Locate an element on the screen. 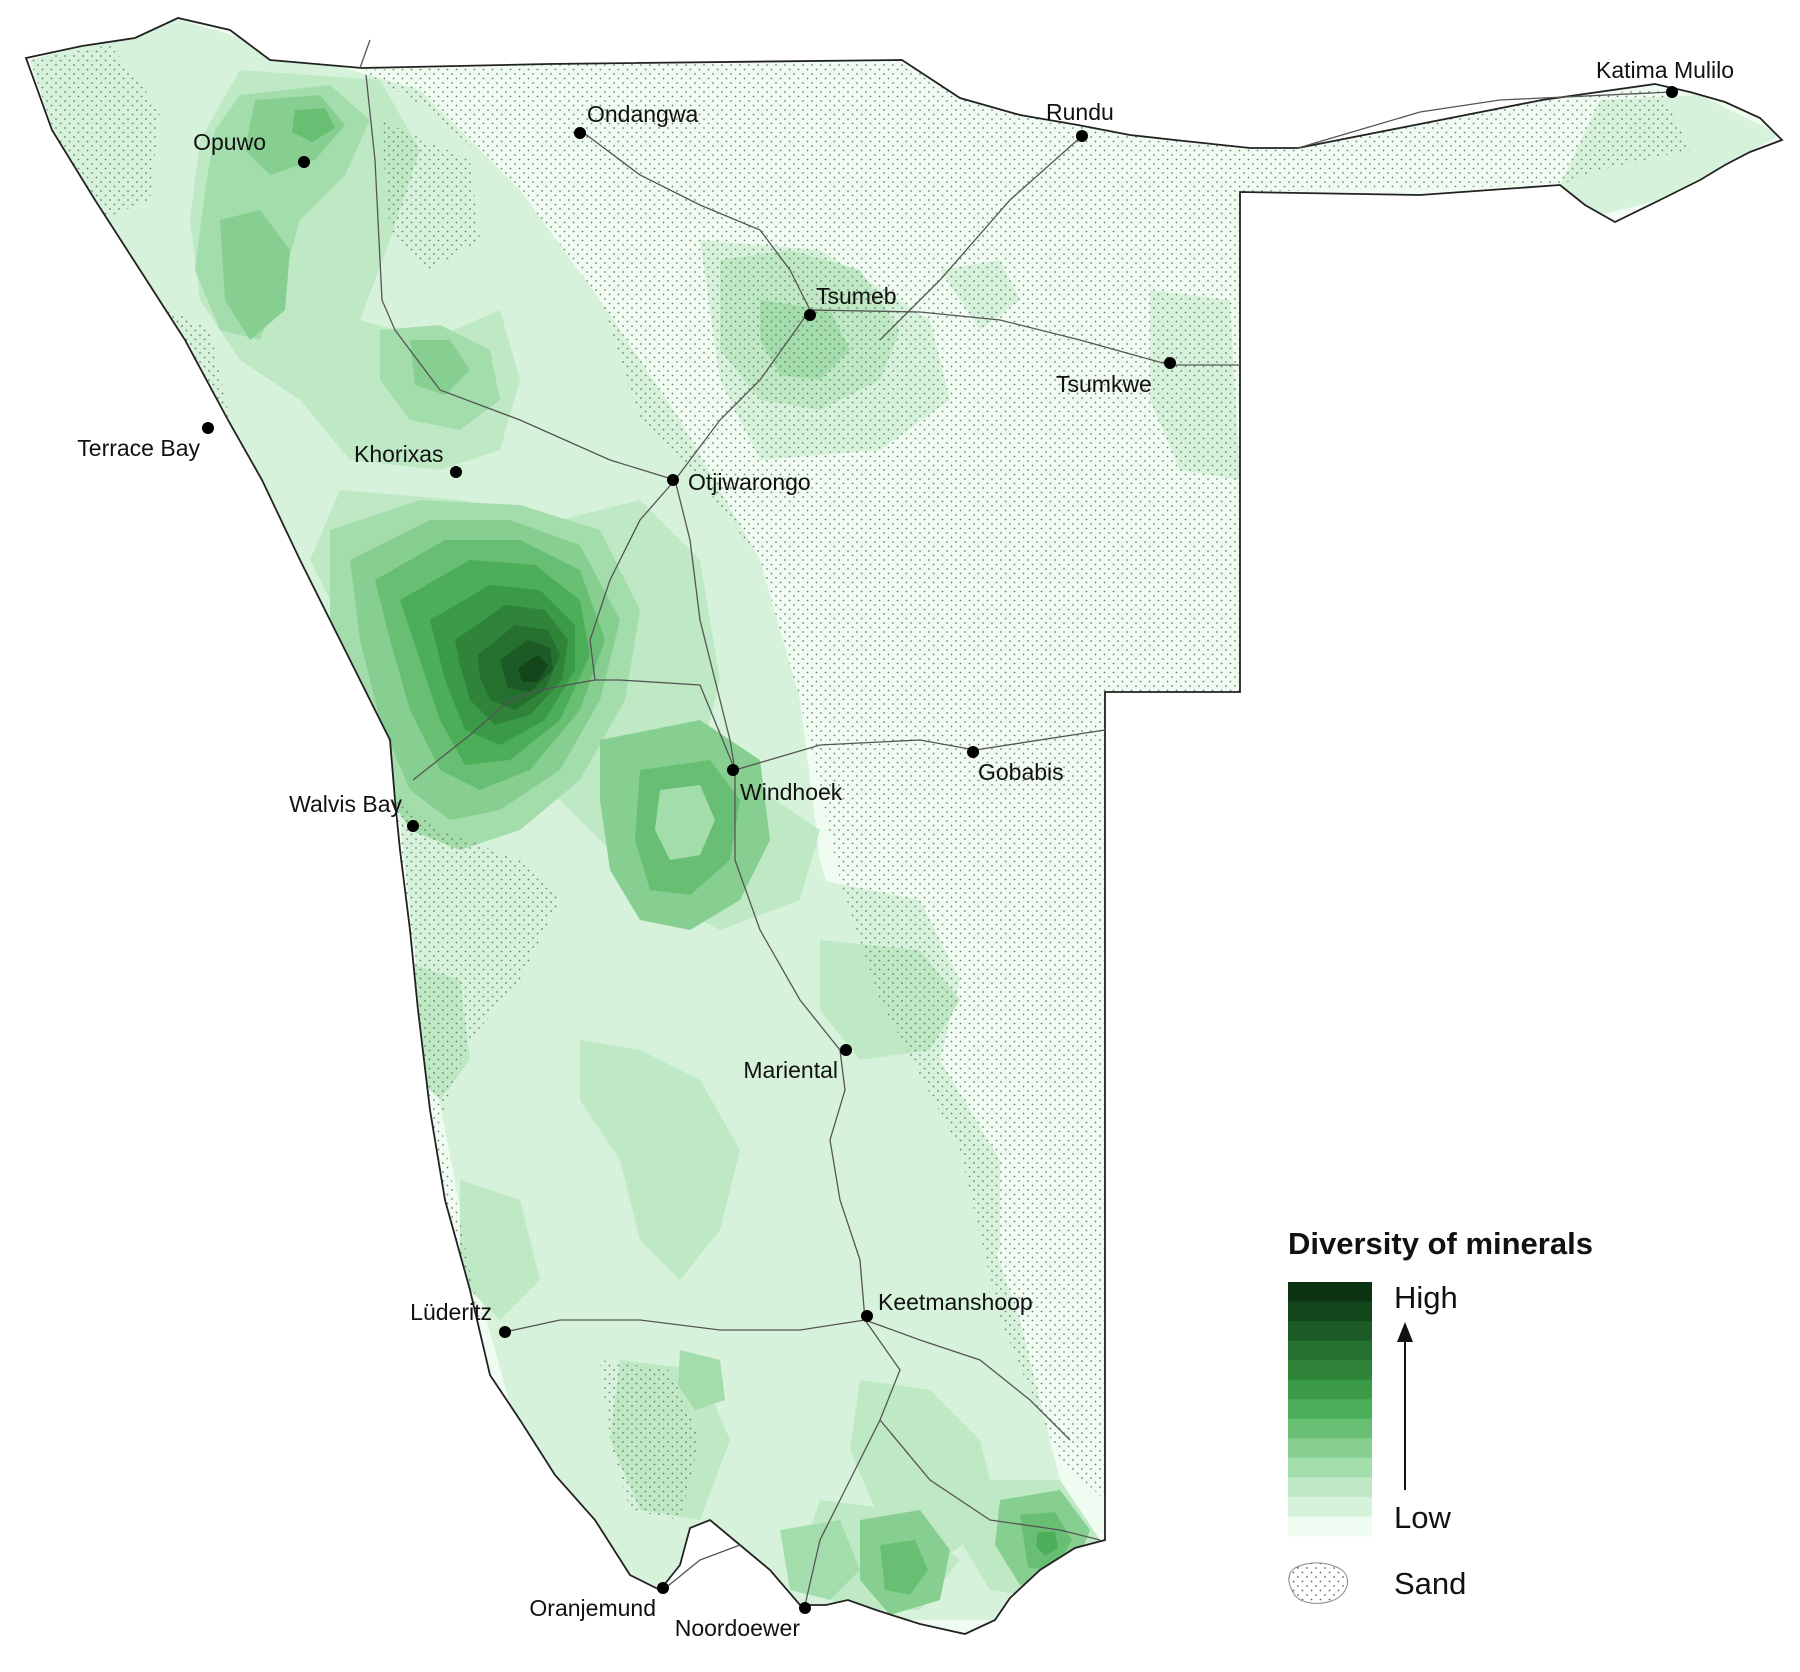  town-label-otjiwarongo: Otjiwarongo is located at coordinates (749, 482).